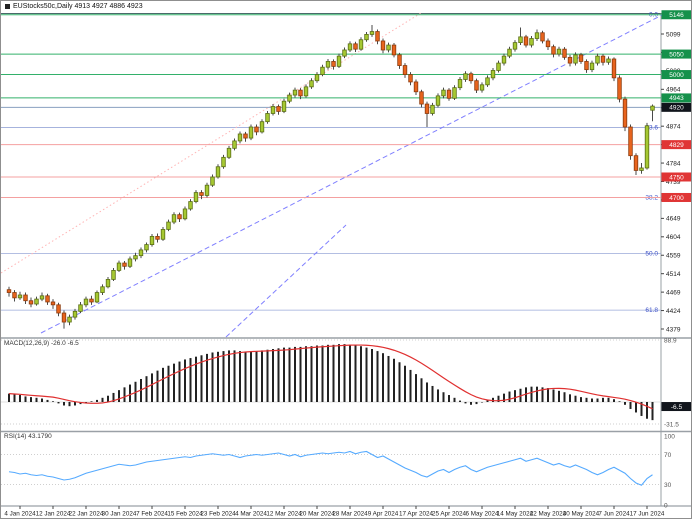 The image size is (692, 519). I want to click on svg-text: 23 Feb 2024, so click(218, 514).